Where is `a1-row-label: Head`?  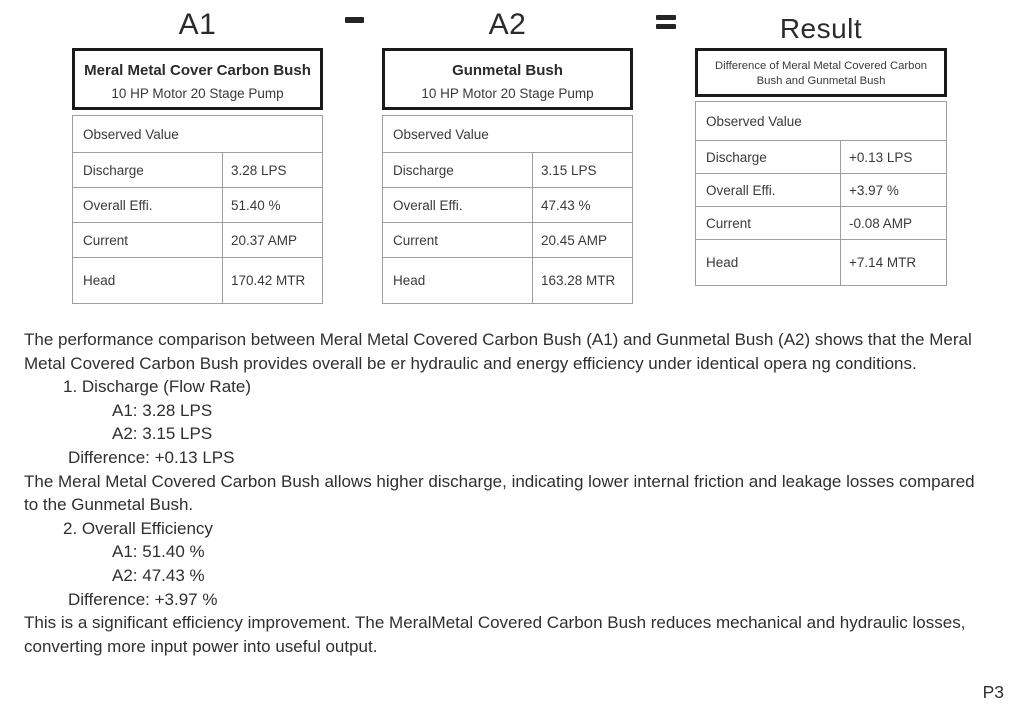
a1-row-label: Head is located at coordinates (148, 280).